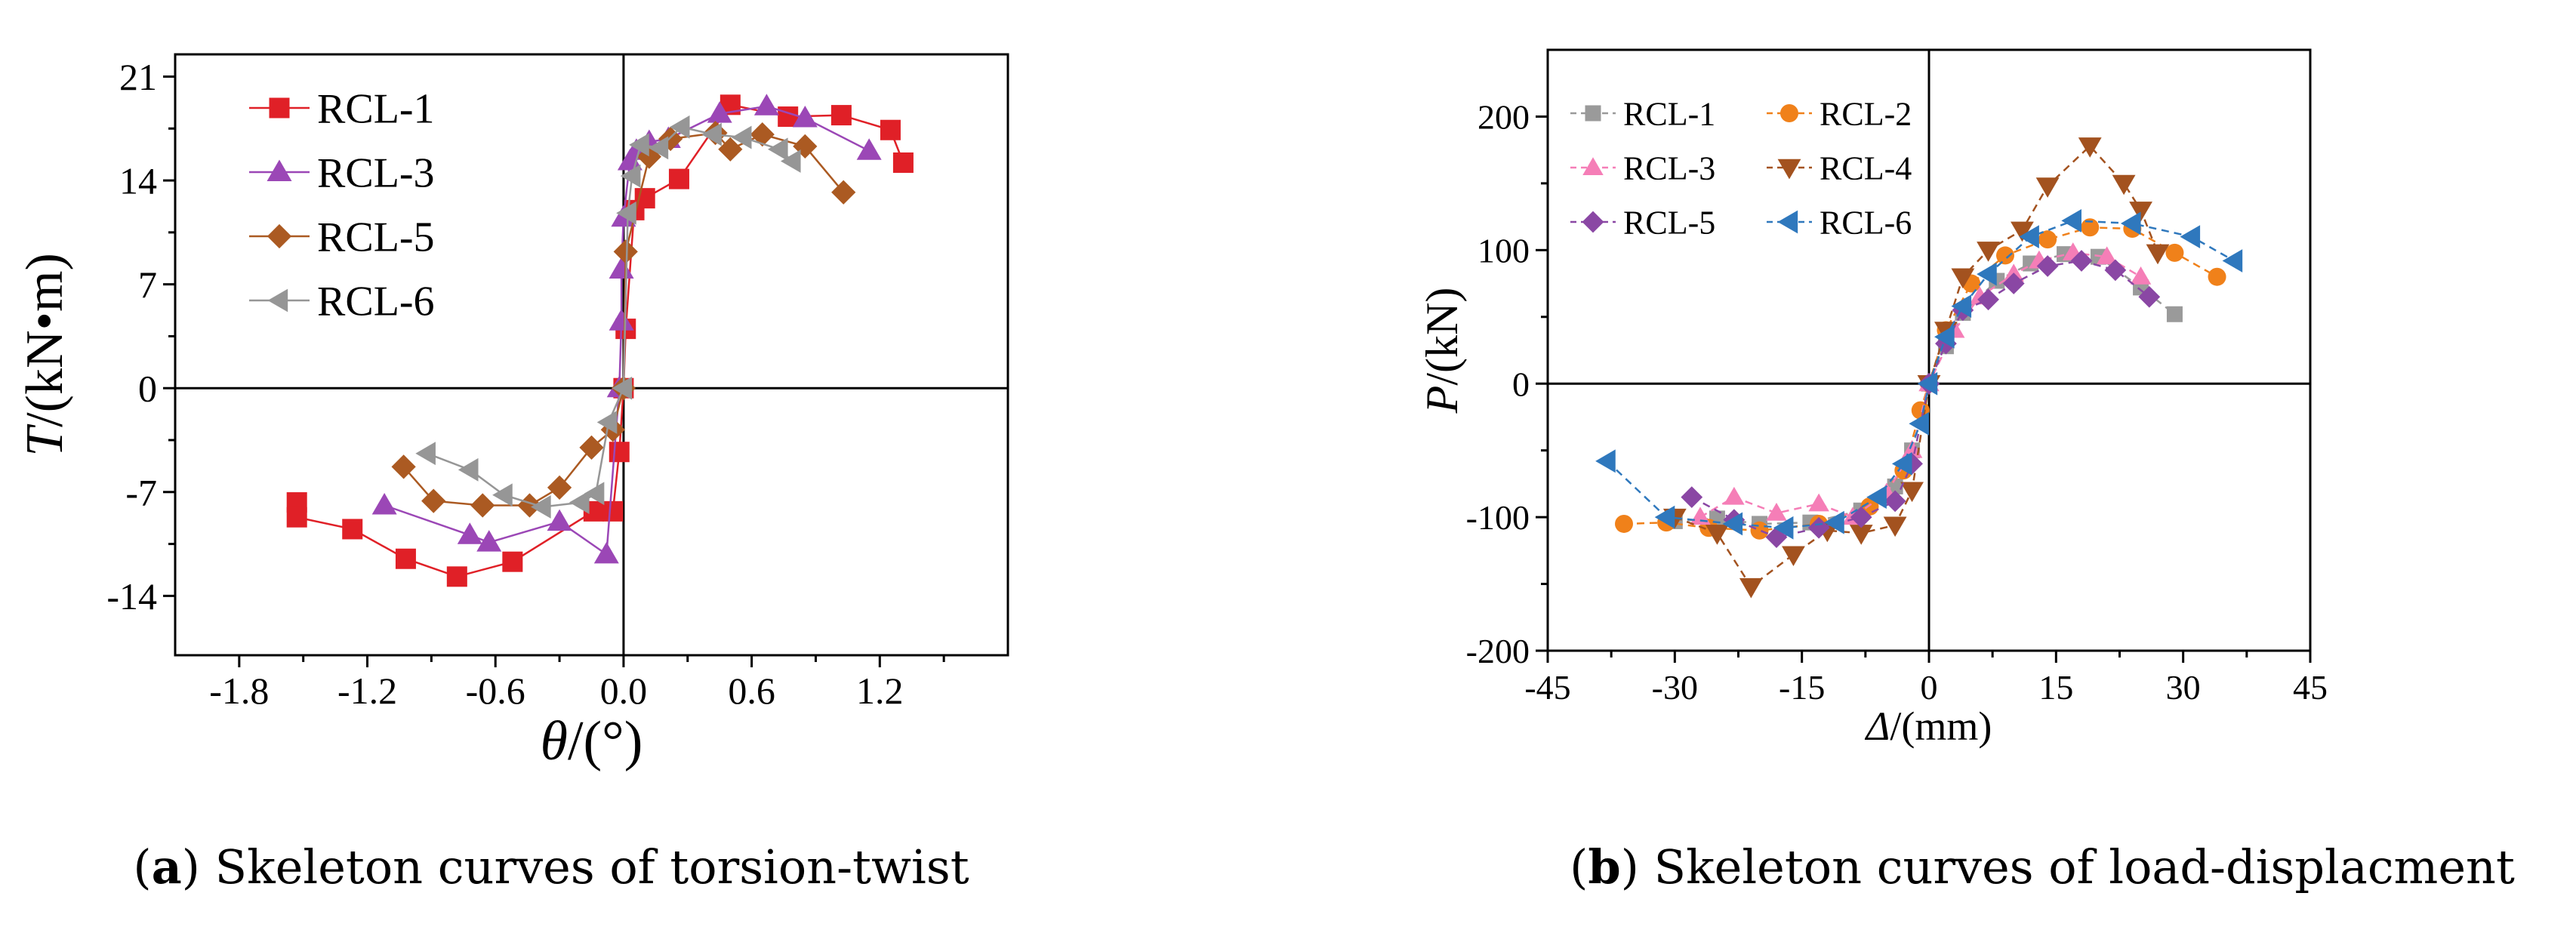 The height and width of the screenshot is (930, 2576). I want to click on x-axis-label-var: Δ, so click(1877, 726).